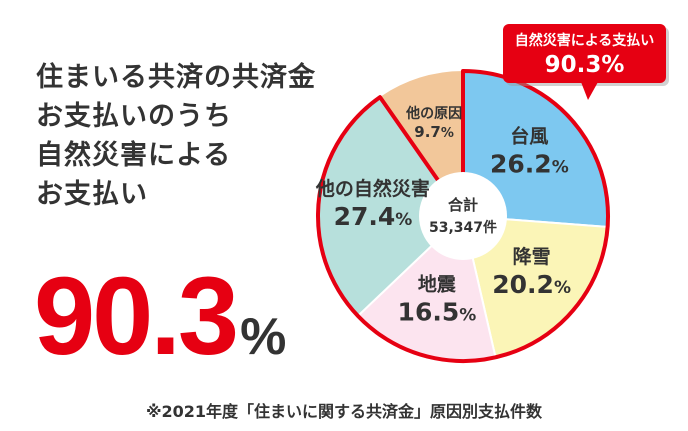 The width and height of the screenshot is (688, 431). Describe the element at coordinates (585, 40) in the screenshot. I see `callout-label: 自然災害による支払い` at that location.